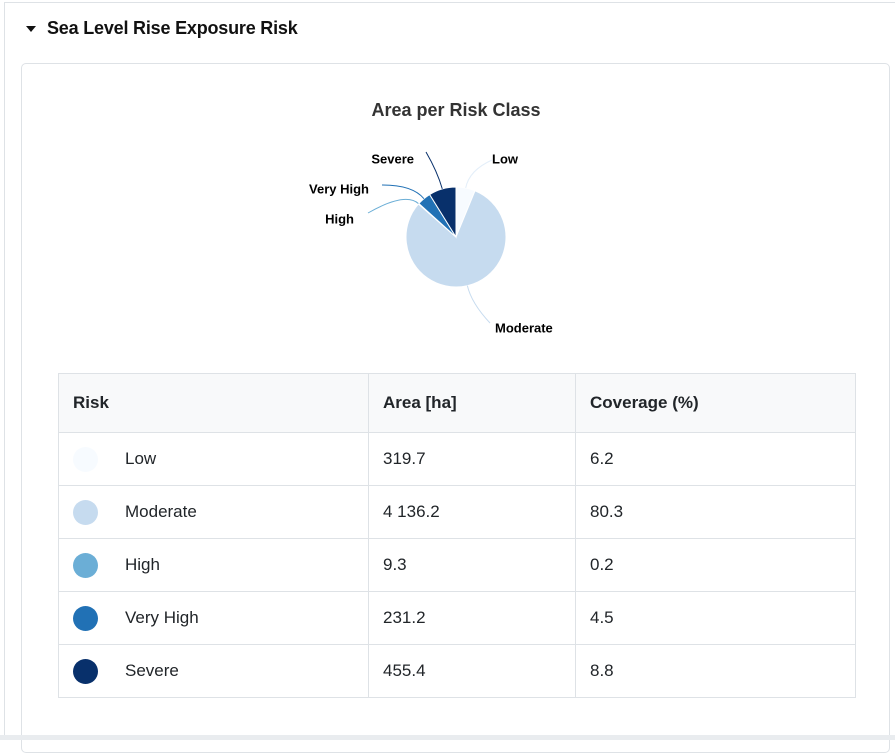  What do you see at coordinates (524, 327) in the screenshot?
I see `pie-label: Moderate` at bounding box center [524, 327].